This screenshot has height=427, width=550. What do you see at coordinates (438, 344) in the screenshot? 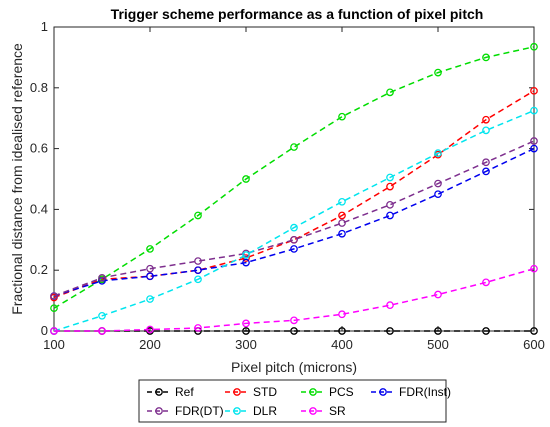
I see `x-tick-label: 500` at bounding box center [438, 344].